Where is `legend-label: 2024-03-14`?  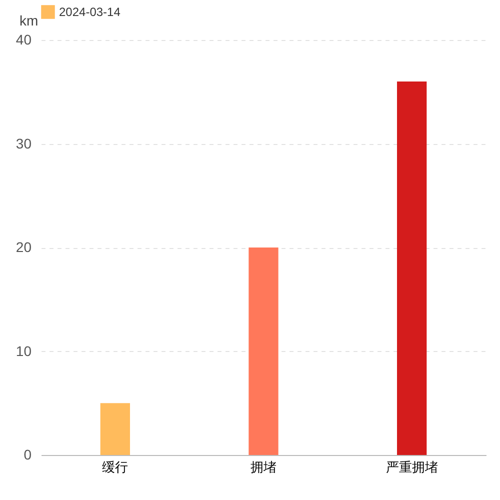 legend-label: 2024-03-14 is located at coordinates (90, 12).